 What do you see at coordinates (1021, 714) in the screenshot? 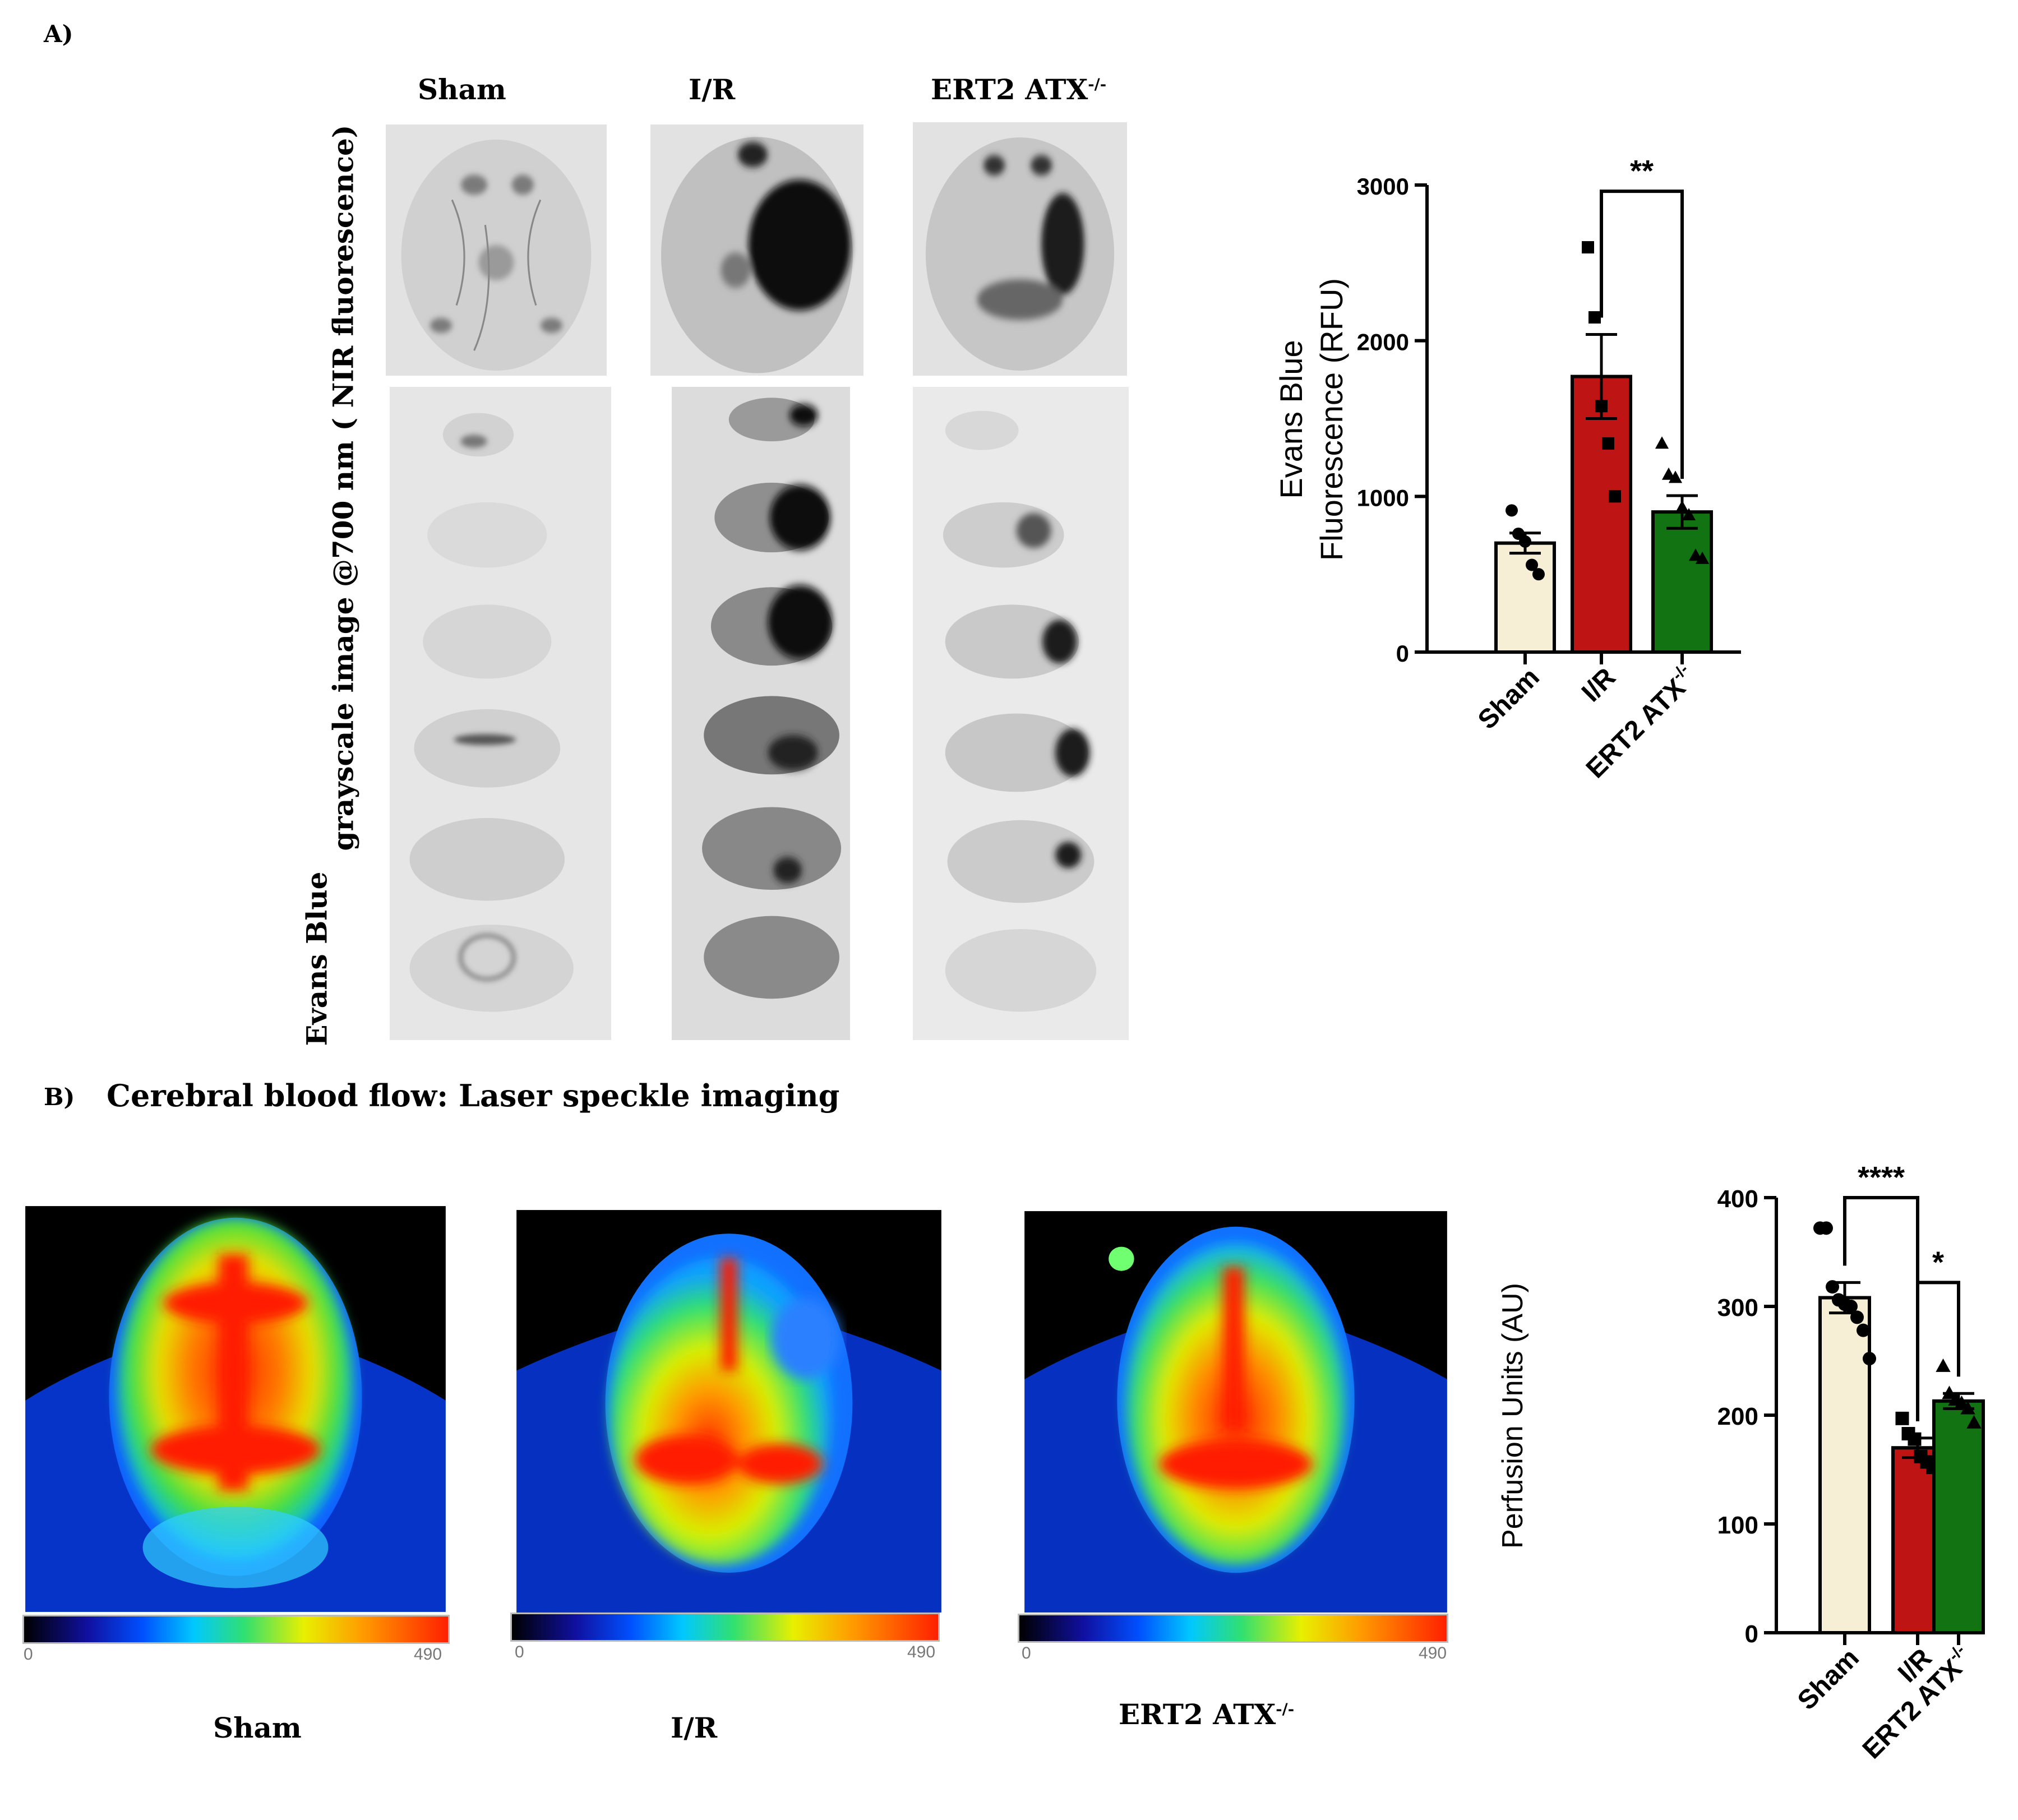
I see `sections-ert2` at bounding box center [1021, 714].